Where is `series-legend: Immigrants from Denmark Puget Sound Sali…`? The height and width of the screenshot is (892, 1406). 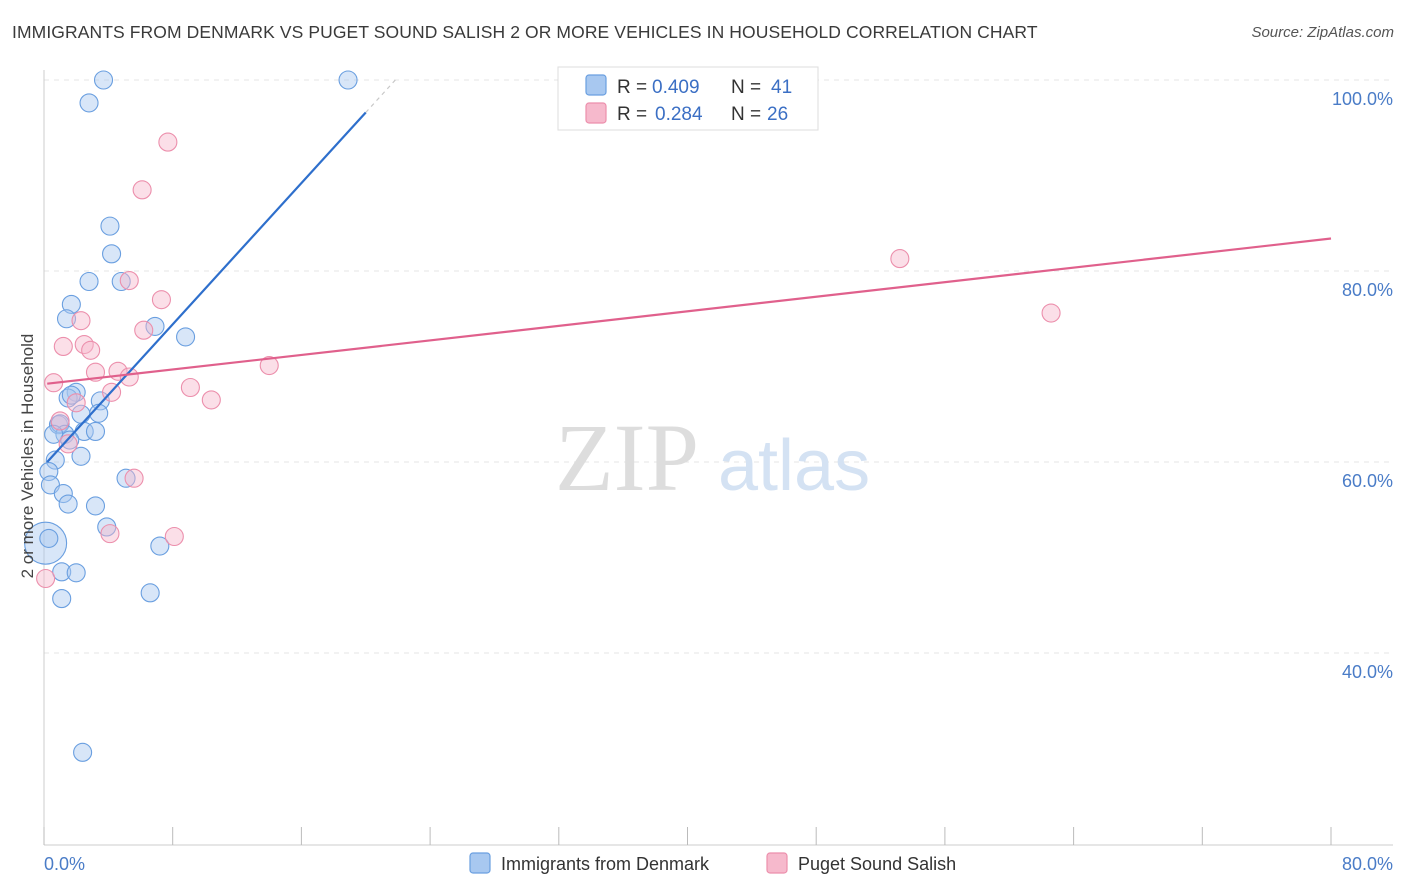
series-legend: Immigrants from Denmark Puget Sound Sali… is located at coordinates (712, 863).